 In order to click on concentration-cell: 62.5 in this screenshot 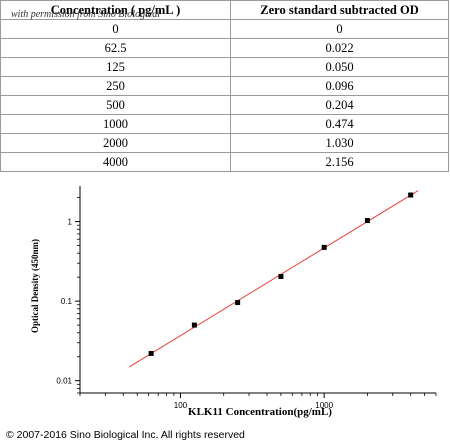, I will do `click(115, 48)`.